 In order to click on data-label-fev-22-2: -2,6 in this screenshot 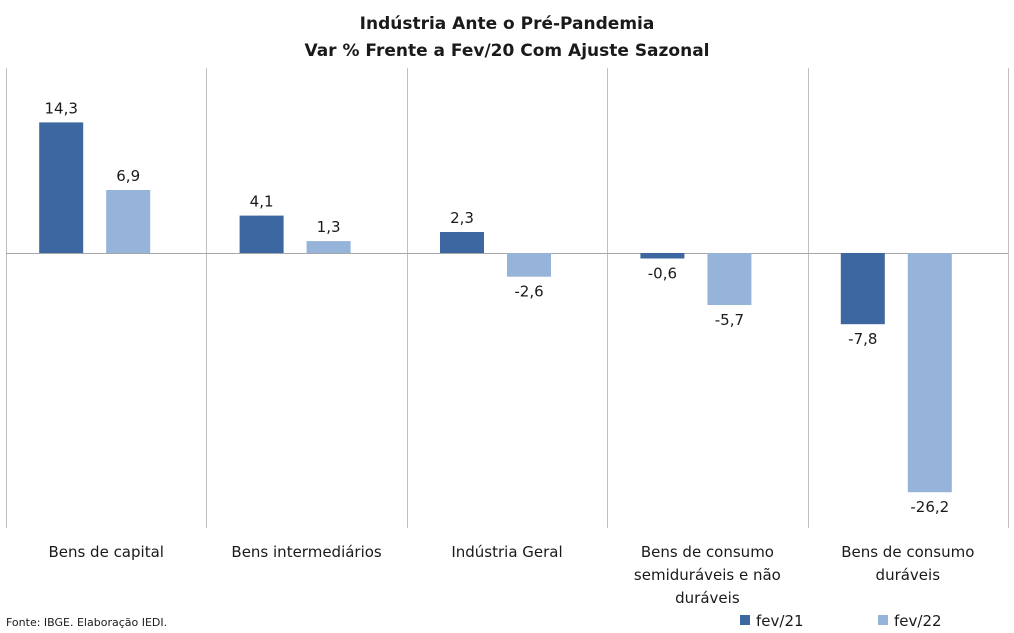, I will do `click(528, 292)`.